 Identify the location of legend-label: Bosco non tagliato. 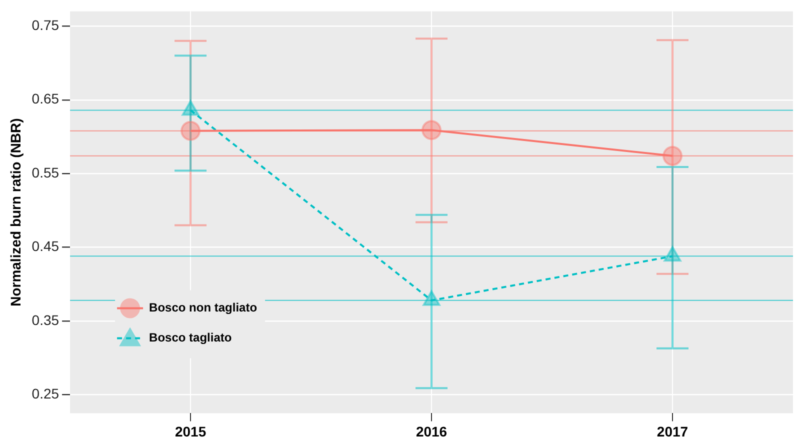
(203, 307).